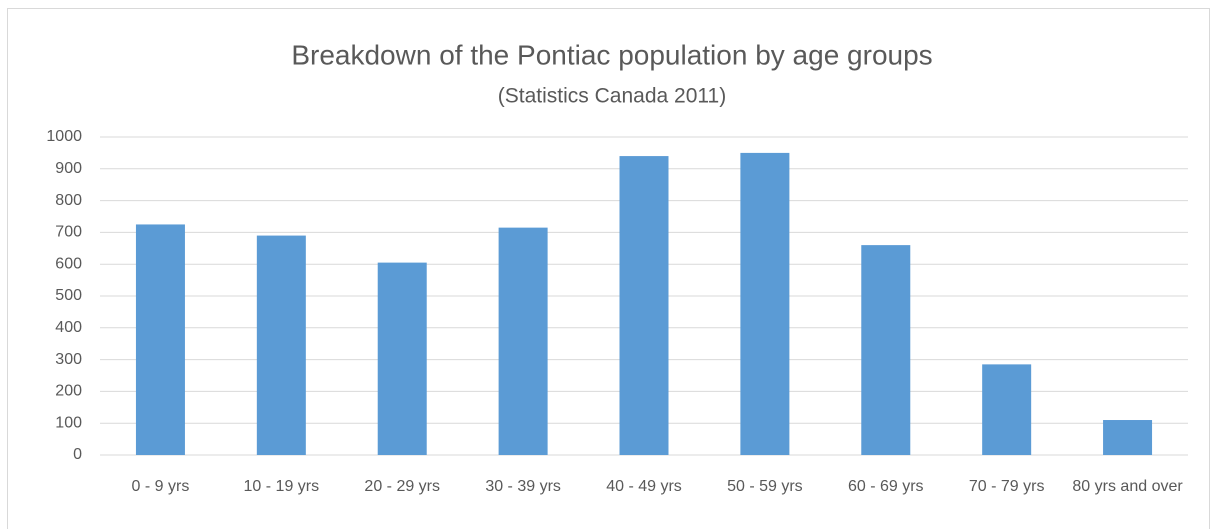  What do you see at coordinates (644, 486) in the screenshot?
I see `x-tick-label: 40 - 49 yrs` at bounding box center [644, 486].